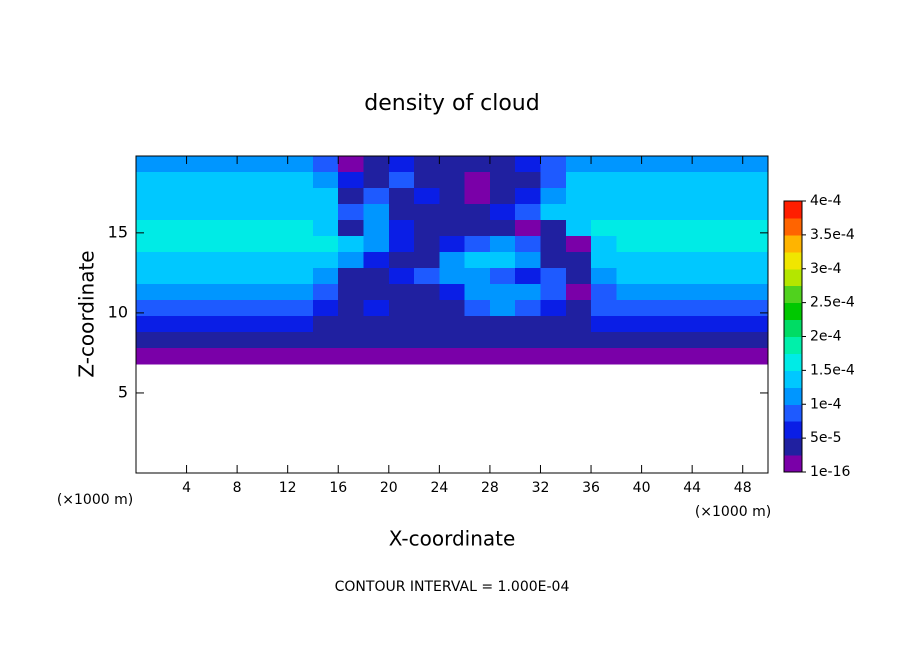 Image resolution: width=904 pixels, height=654 pixels. I want to click on colorbar-band, so click(793, 362).